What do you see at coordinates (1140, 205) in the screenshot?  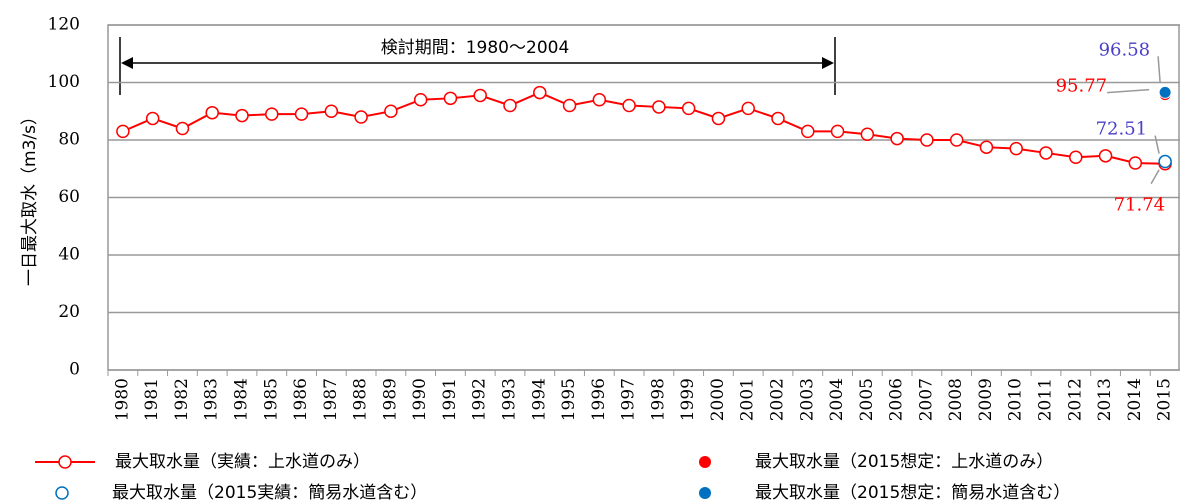 I see `data-label: 71.74` at bounding box center [1140, 205].